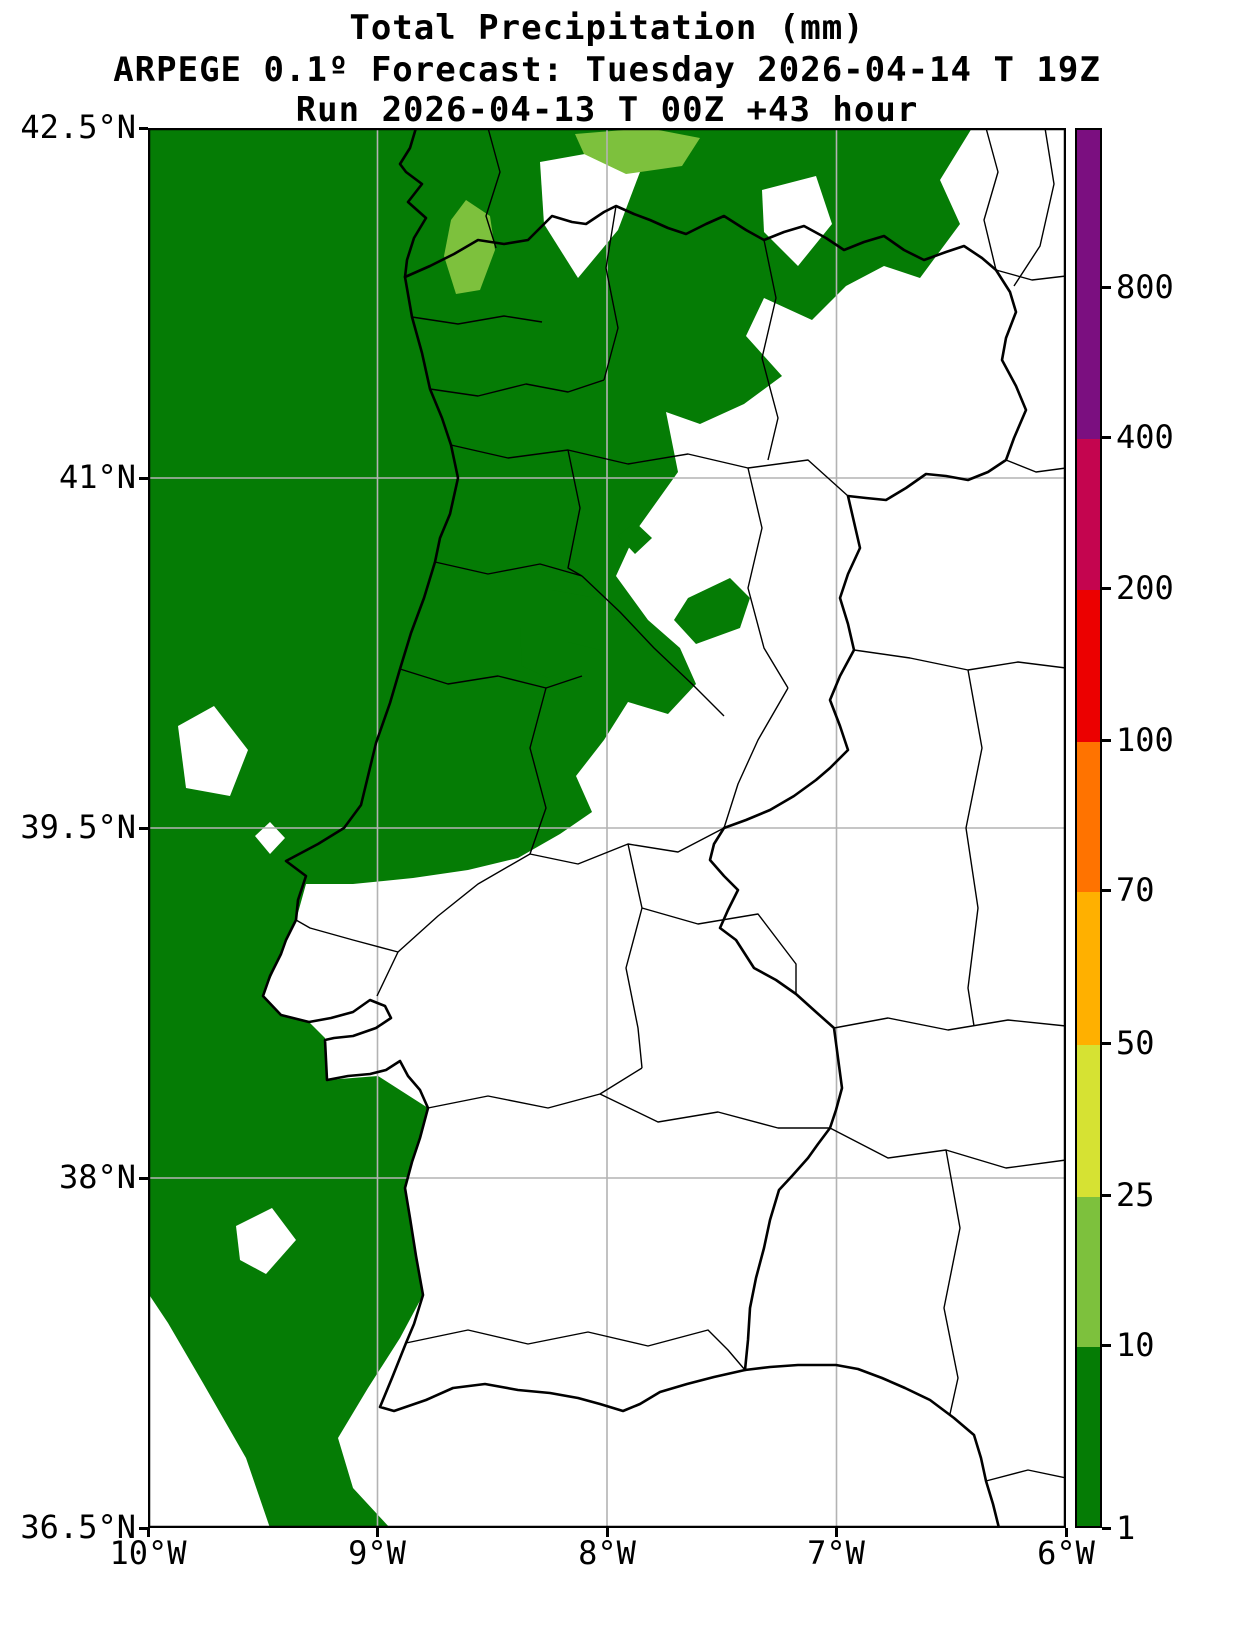 The height and width of the screenshot is (1646, 1259). I want to click on y-axis-tick-label: 41°N, so click(97, 477).